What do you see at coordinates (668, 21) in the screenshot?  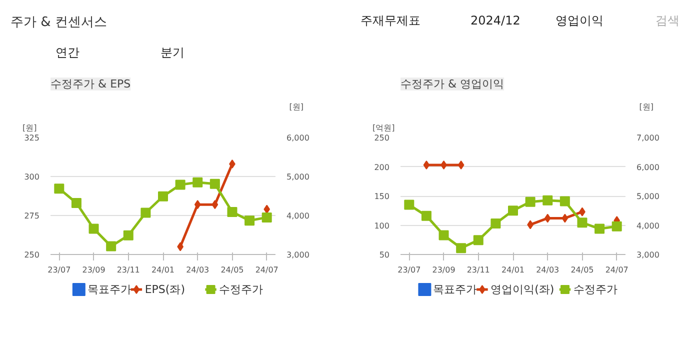 I see `text: 검색` at bounding box center [668, 21].